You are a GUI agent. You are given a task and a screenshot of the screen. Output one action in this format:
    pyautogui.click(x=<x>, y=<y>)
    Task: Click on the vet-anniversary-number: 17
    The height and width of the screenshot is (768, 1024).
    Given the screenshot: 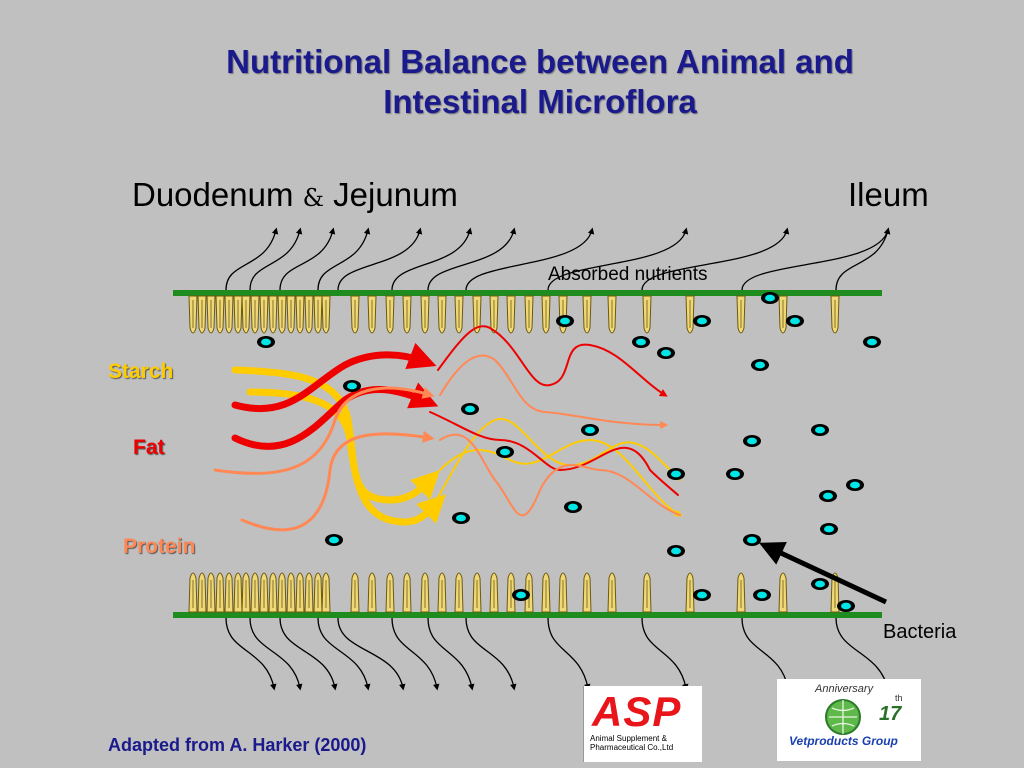 What is the action you would take?
    pyautogui.click(x=890, y=714)
    